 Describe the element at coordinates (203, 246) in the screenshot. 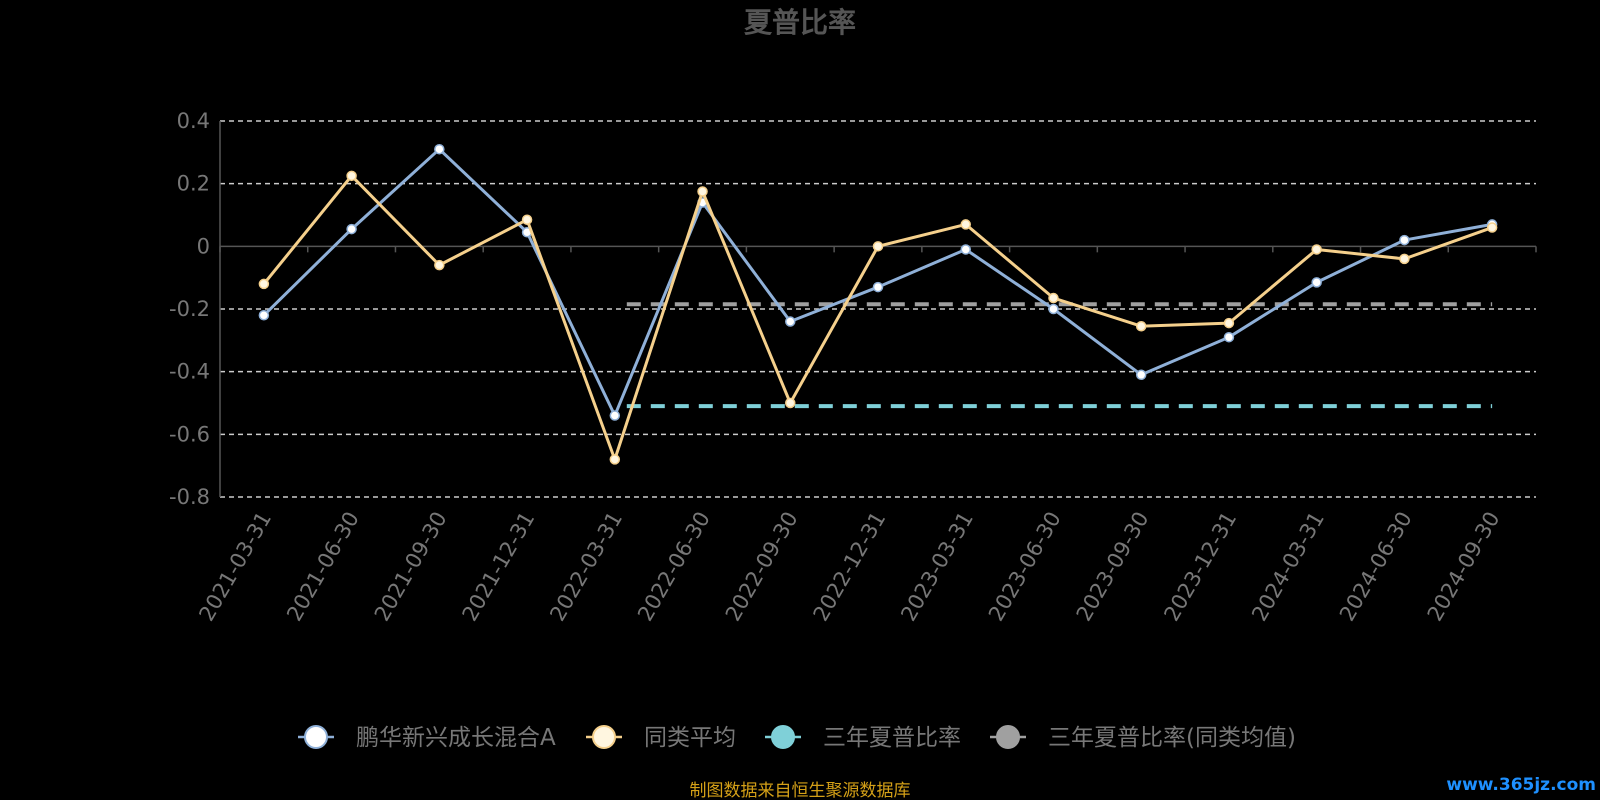

I see `y-tick-label: 0` at that location.